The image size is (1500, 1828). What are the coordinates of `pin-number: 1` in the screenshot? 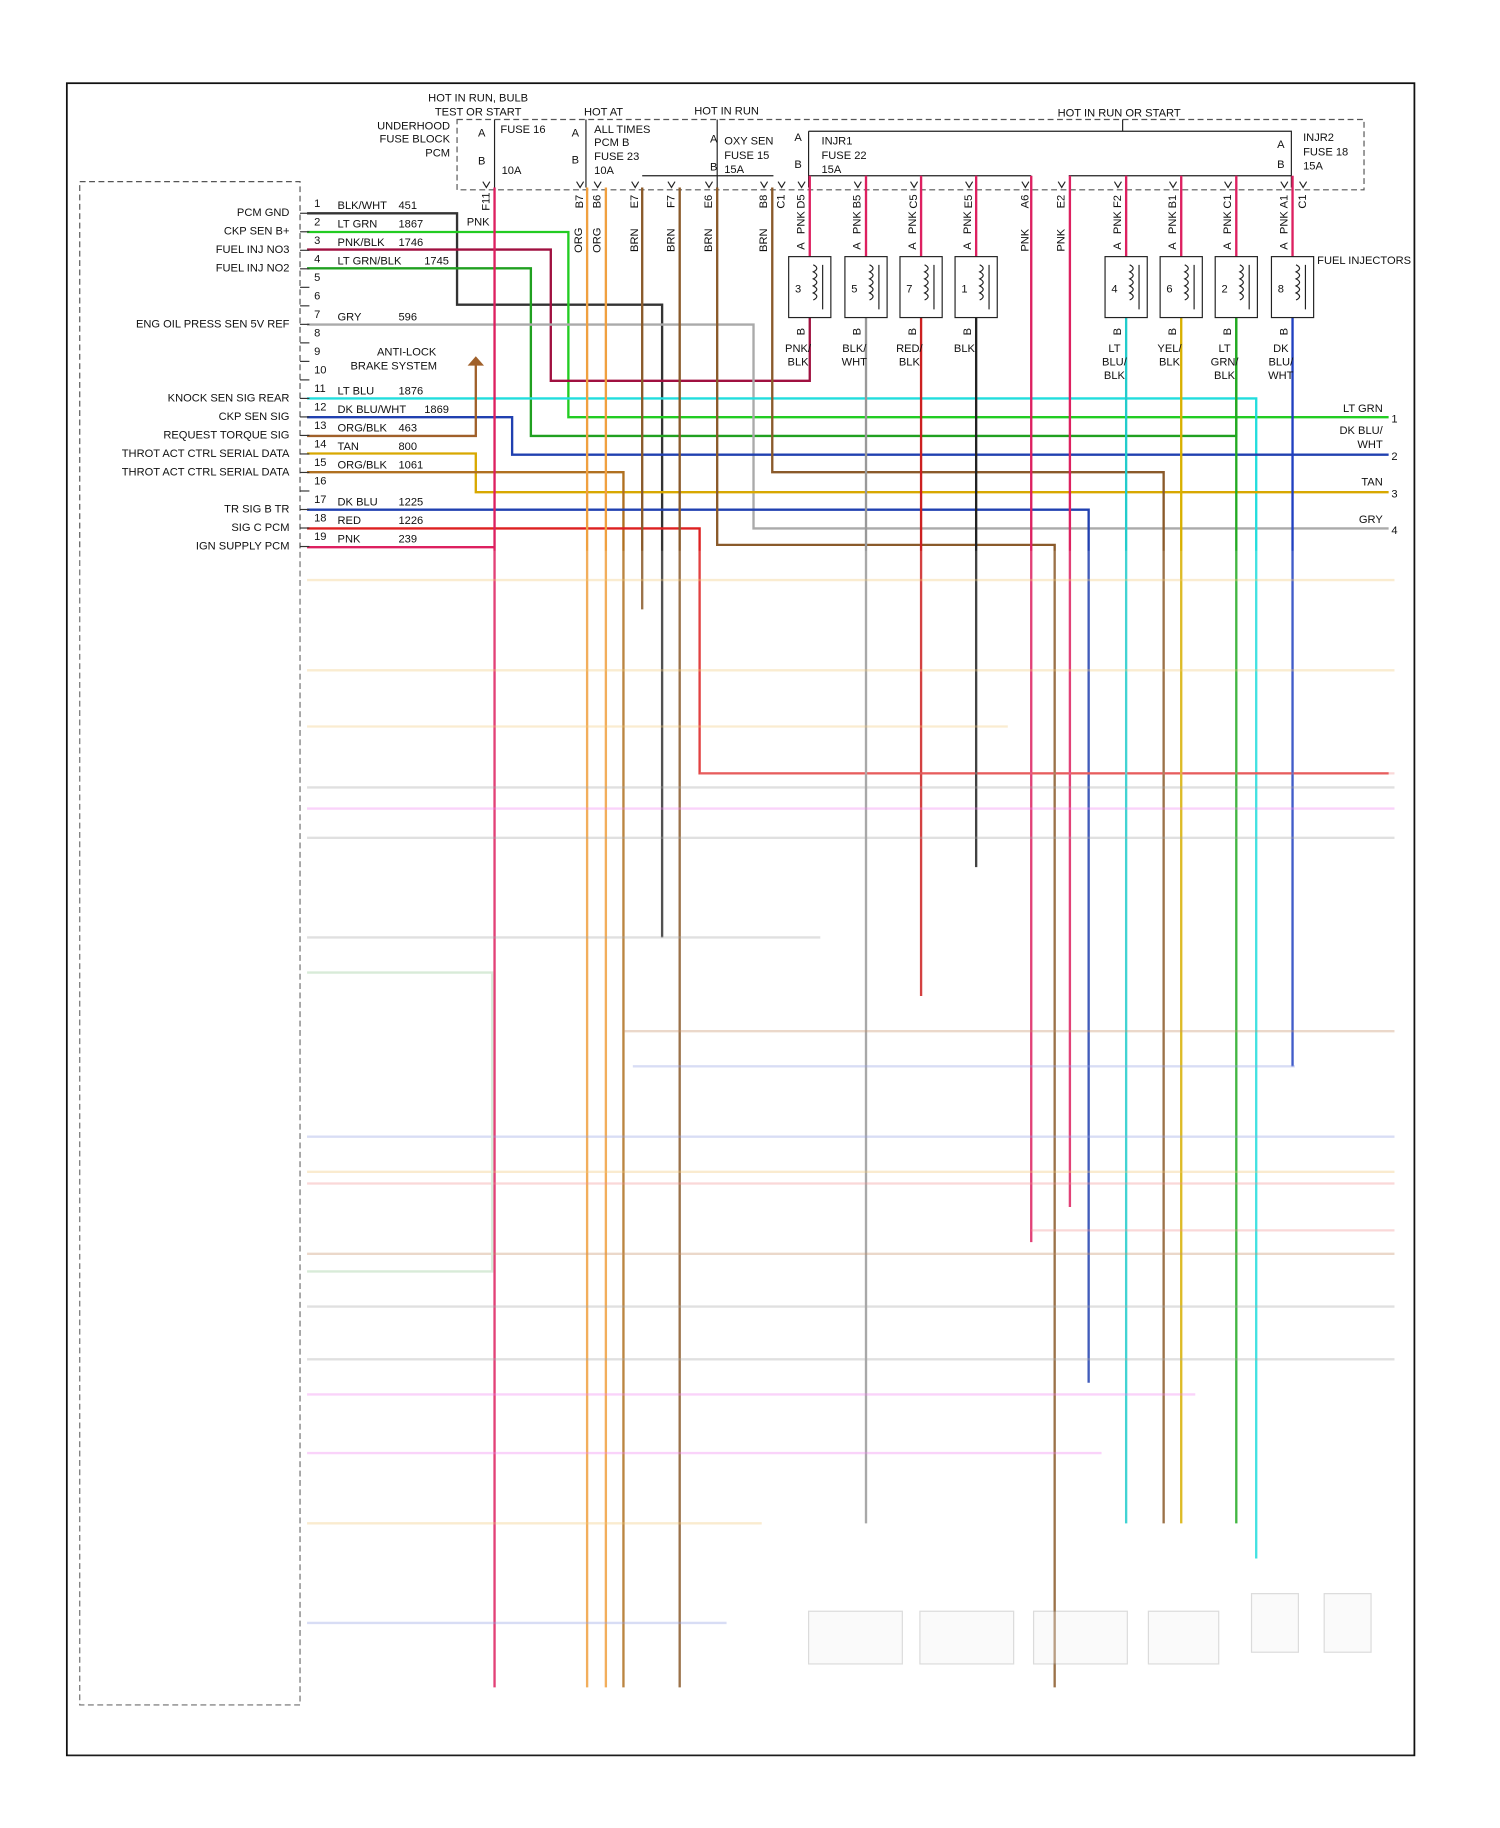 It's located at (317, 204).